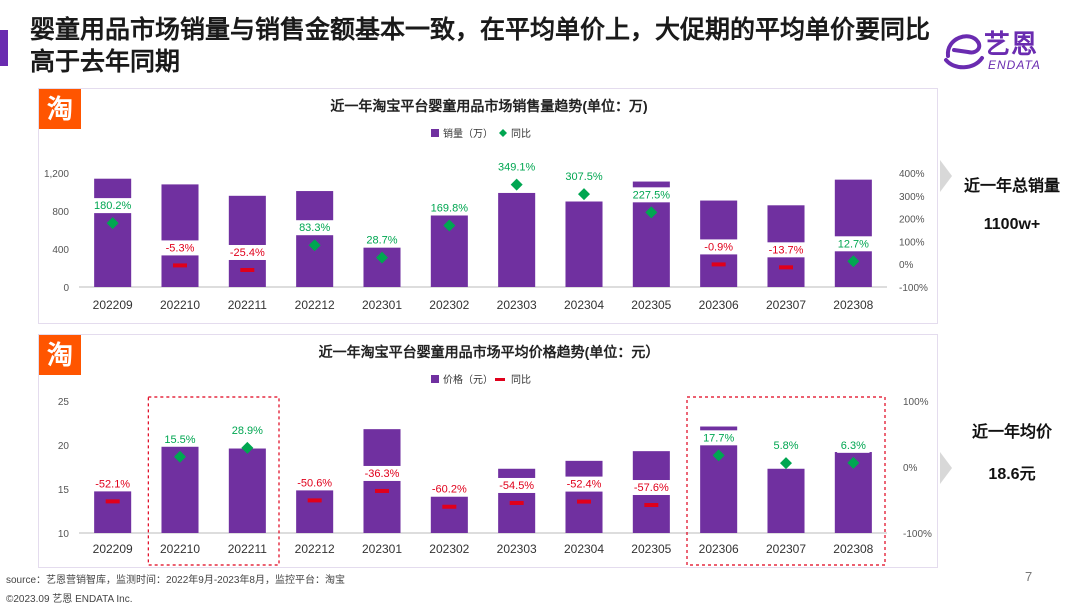  Describe the element at coordinates (516, 486) in the screenshot. I see `data-label: -54.5%` at that location.